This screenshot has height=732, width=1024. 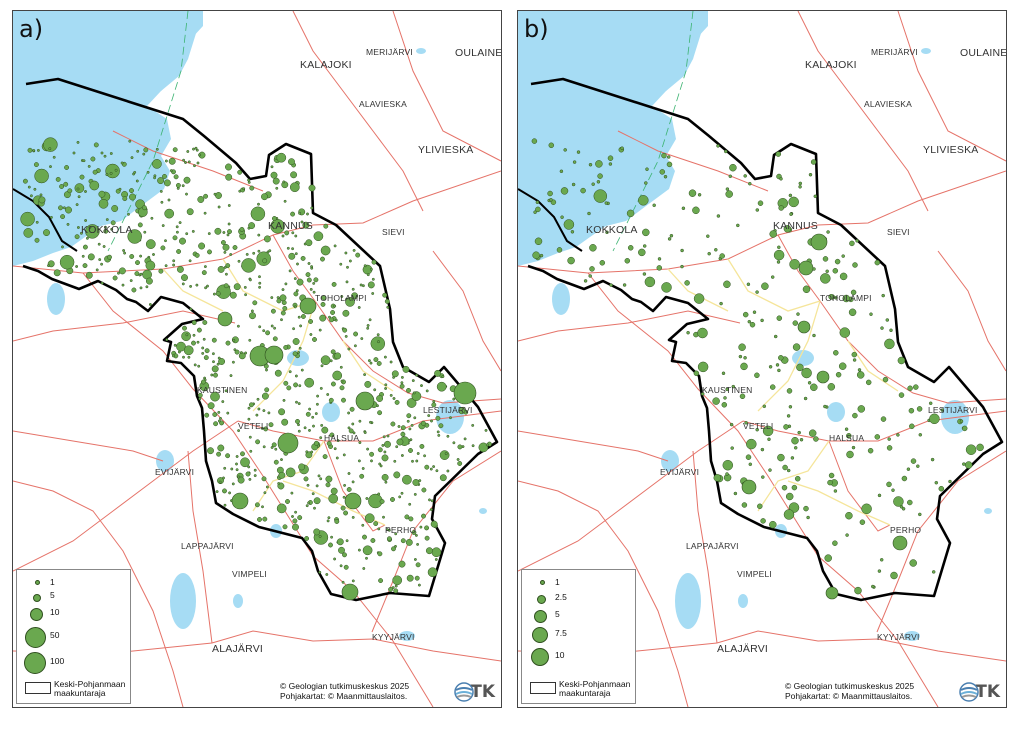 What do you see at coordinates (393, 637) in the screenshot?
I see `town-label: KYYJÄRVI` at bounding box center [393, 637].